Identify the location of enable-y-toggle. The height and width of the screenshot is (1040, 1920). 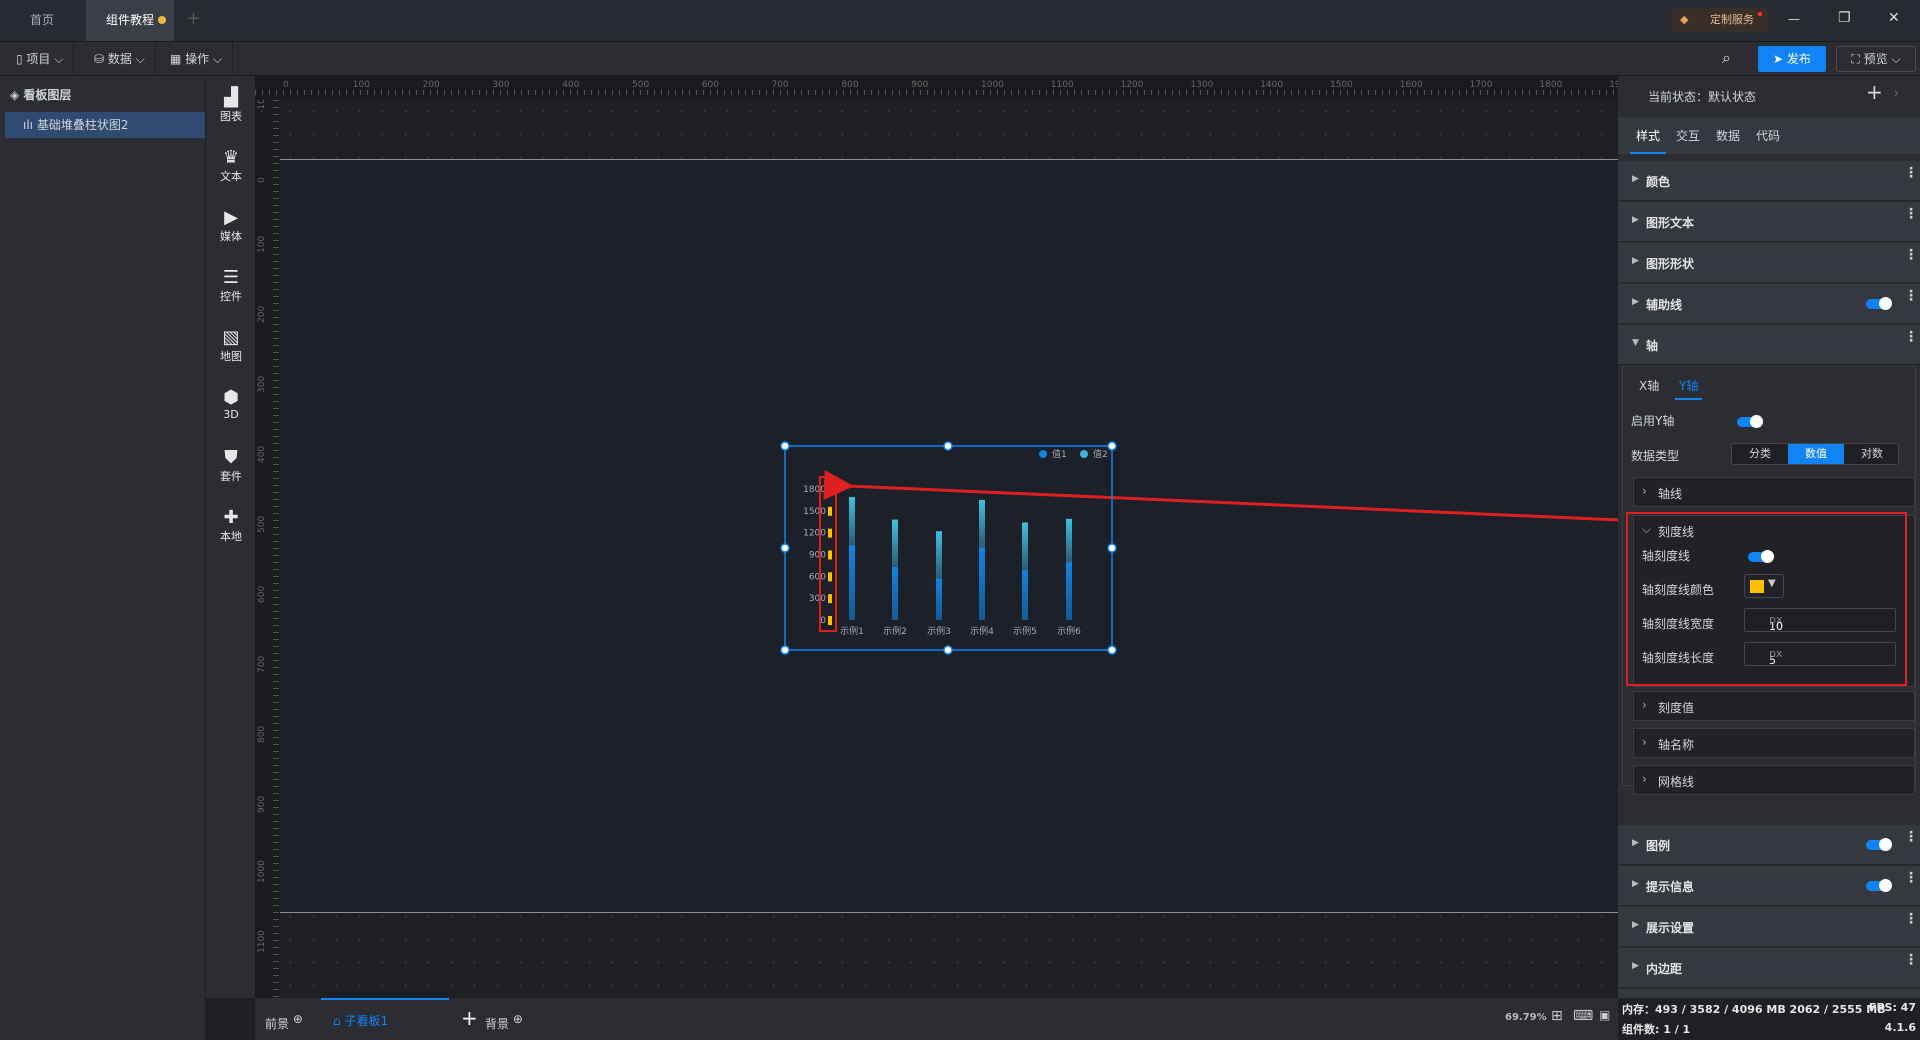
(1750, 421).